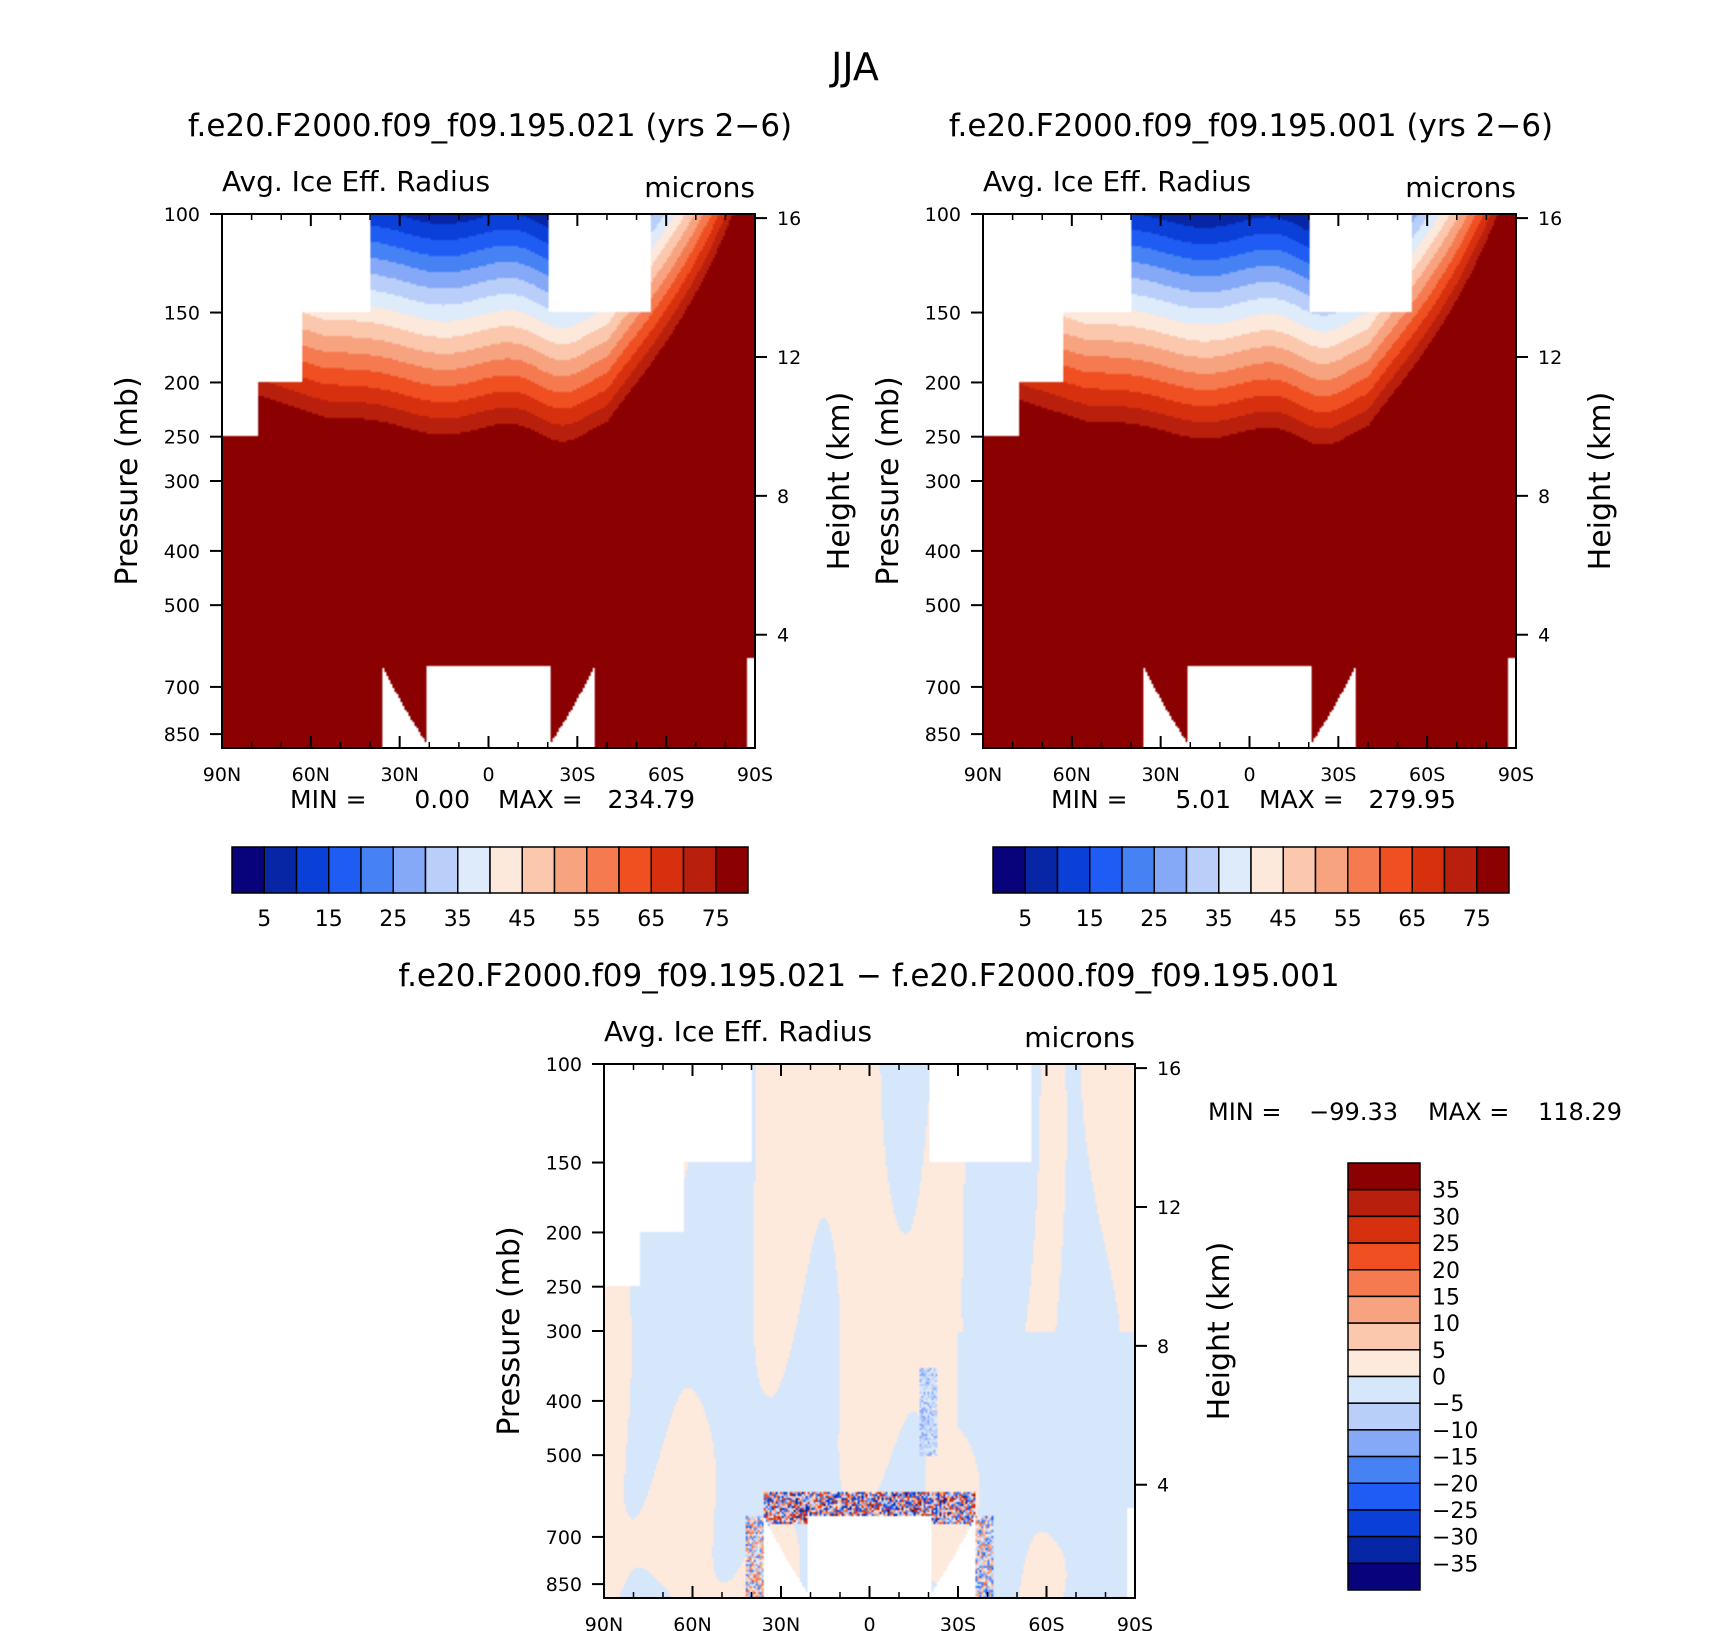 The width and height of the screenshot is (1710, 1631). What do you see at coordinates (509, 1330) in the screenshot?
I see `y-axis-label: Pressure (mb)` at bounding box center [509, 1330].